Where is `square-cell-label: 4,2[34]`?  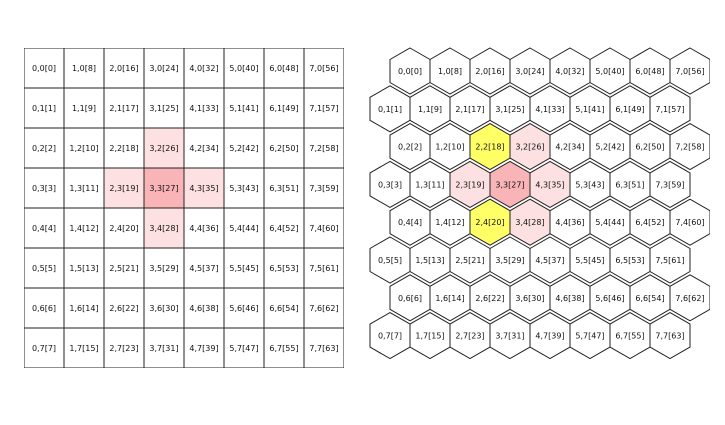
square-cell-label: 4,2[34] is located at coordinates (203, 148).